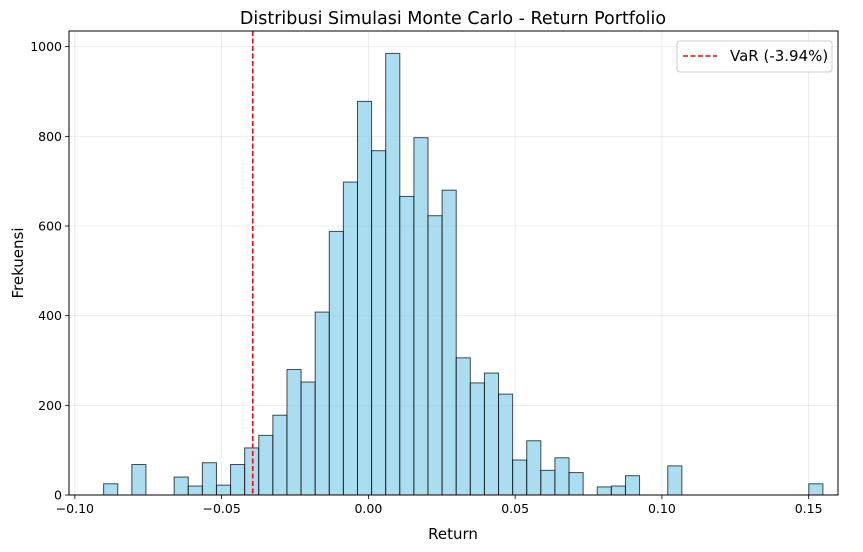 The width and height of the screenshot is (863, 552). I want to click on x-tick-label: −0.10, so click(75, 508).